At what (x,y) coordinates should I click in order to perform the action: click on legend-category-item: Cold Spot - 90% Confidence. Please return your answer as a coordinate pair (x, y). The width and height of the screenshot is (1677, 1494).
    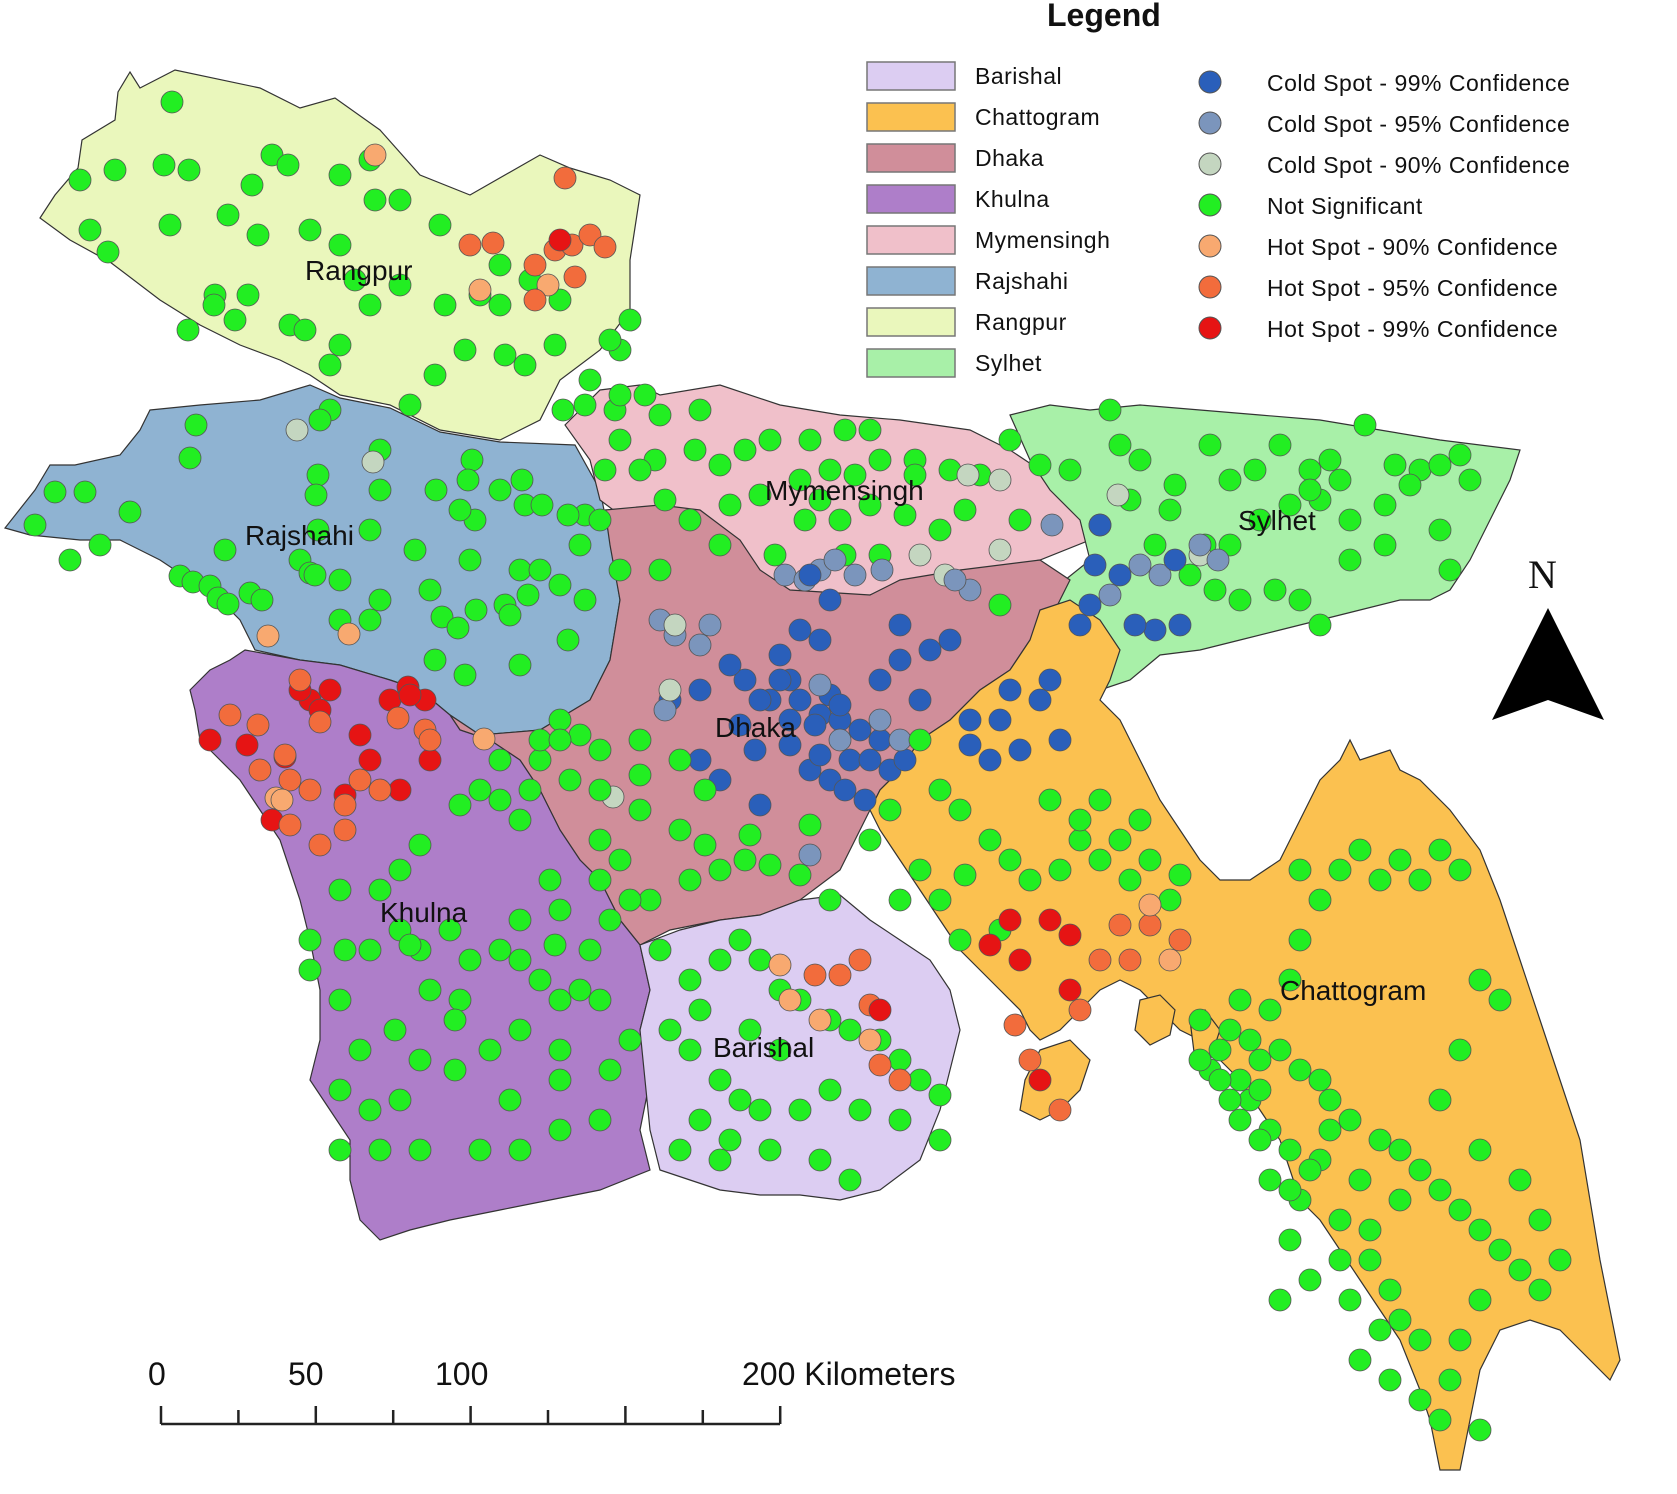
    Looking at the image, I should click on (1384, 165).